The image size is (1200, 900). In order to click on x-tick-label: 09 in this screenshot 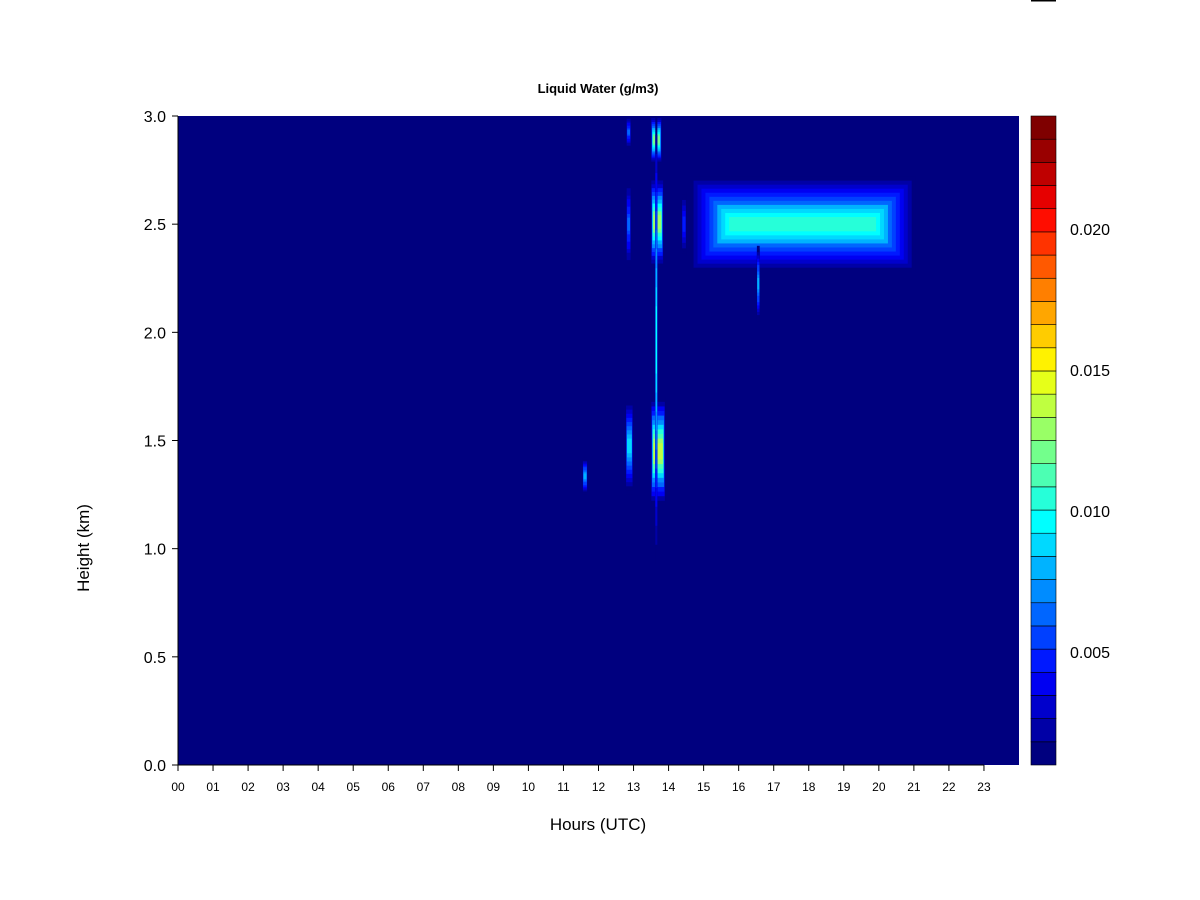, I will do `click(494, 787)`.